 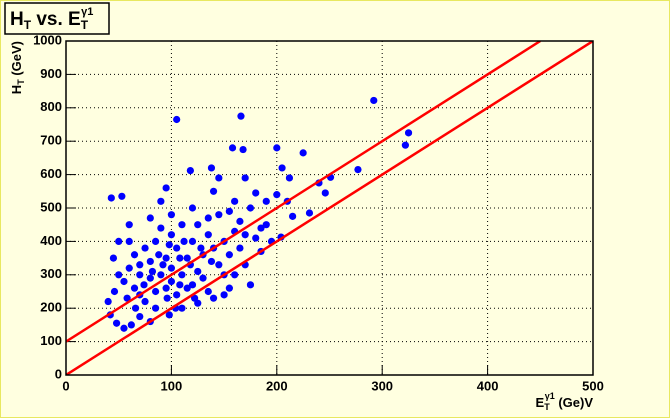 What do you see at coordinates (16, 60) in the screenshot?
I see `label-part: (GeV)` at bounding box center [16, 60].